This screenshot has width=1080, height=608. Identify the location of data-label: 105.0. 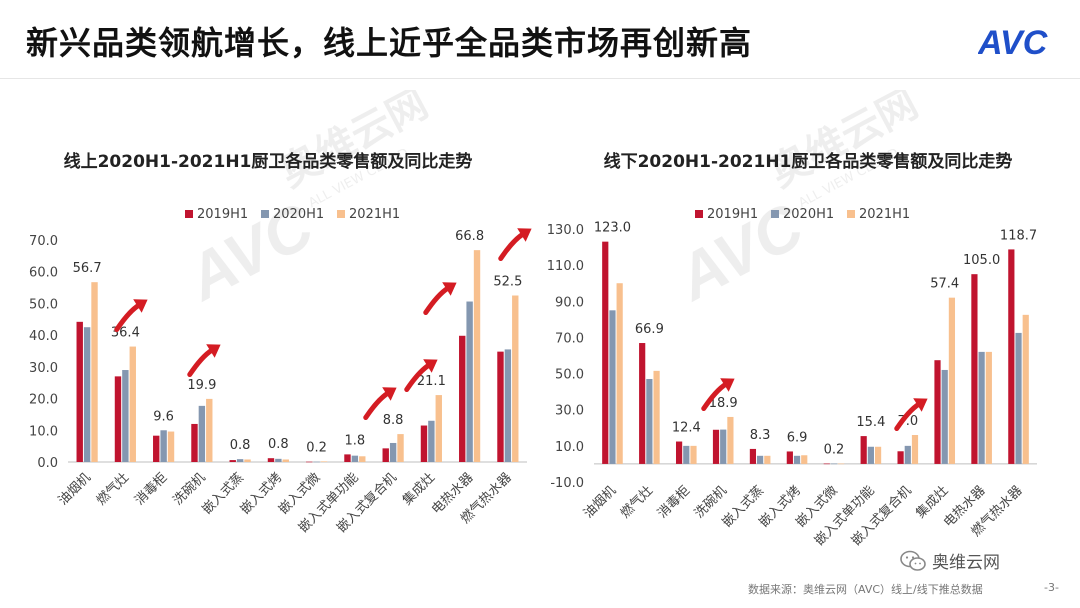
(981, 260).